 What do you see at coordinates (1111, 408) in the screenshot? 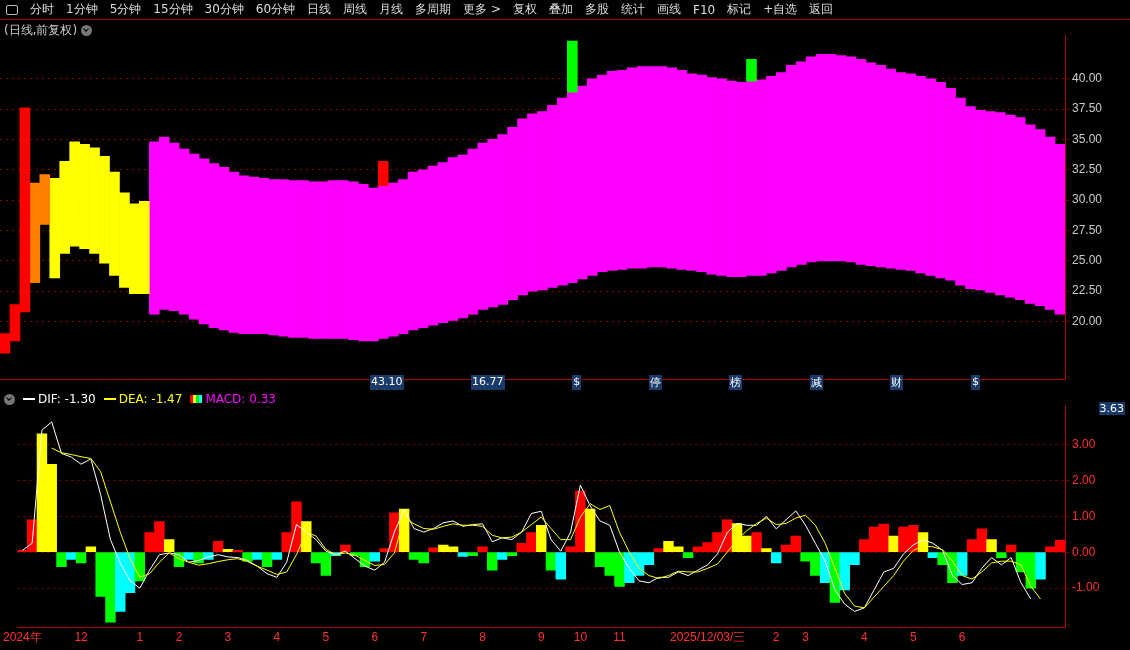
I see `text: 3.63` at bounding box center [1111, 408].